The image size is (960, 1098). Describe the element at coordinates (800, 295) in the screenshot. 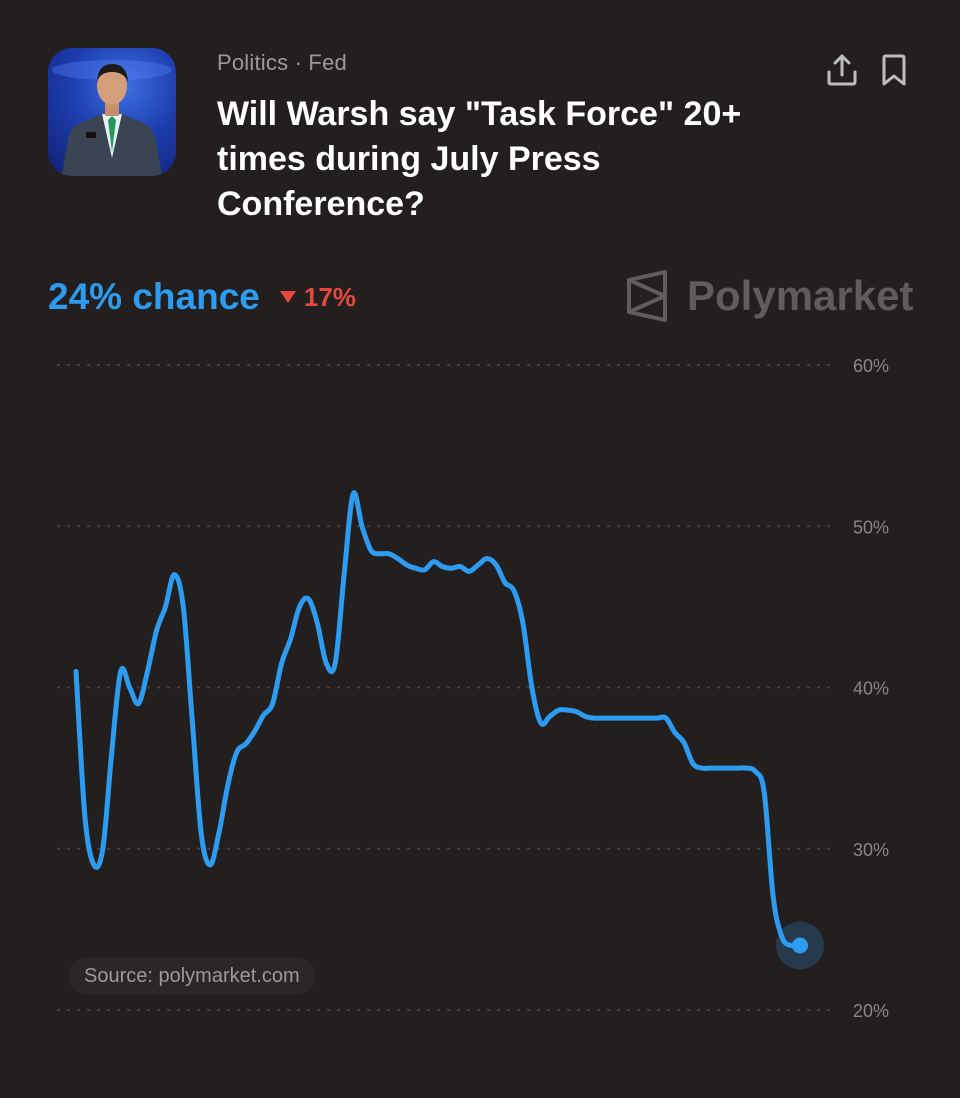

I see `brand-name: Polymarket` at that location.